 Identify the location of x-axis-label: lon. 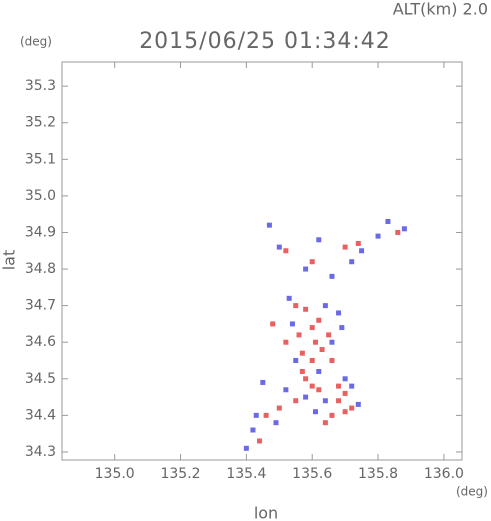
(266, 512).